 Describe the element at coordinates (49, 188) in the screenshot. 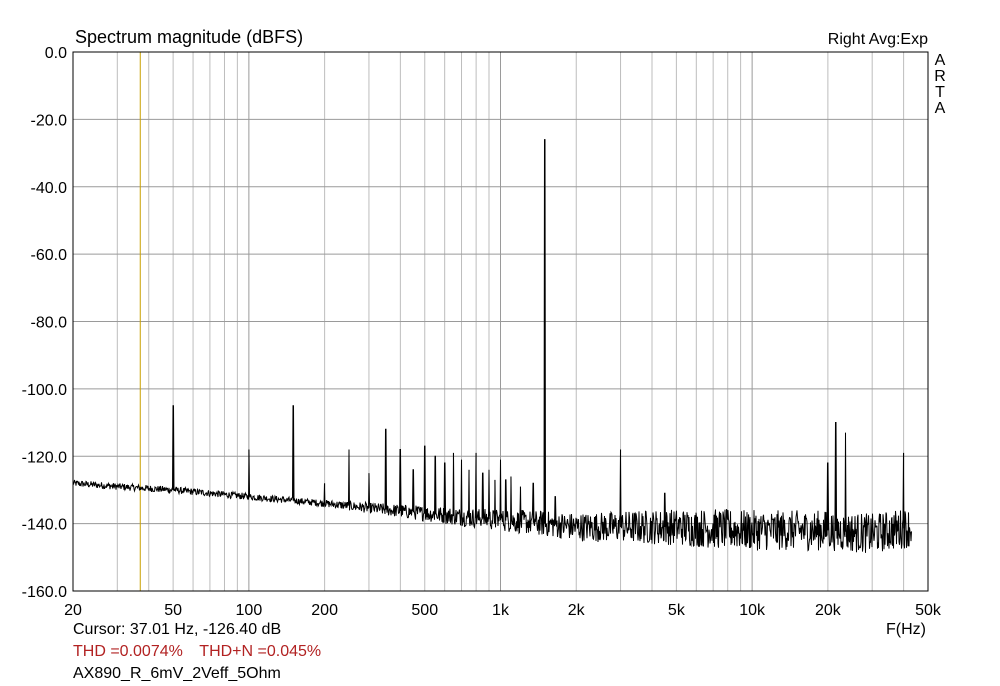

I see `y-tick-label: -40.0` at that location.